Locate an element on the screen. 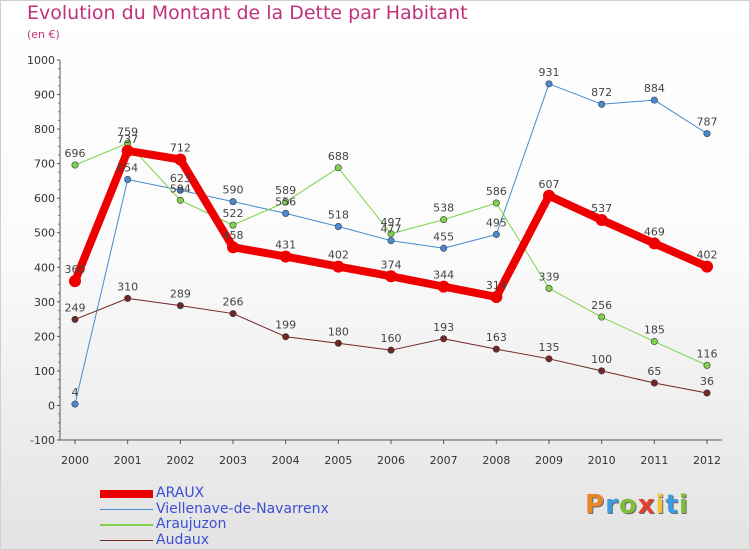 The height and width of the screenshot is (550, 750). proxiti-logo: Proxiti is located at coordinates (637, 505).